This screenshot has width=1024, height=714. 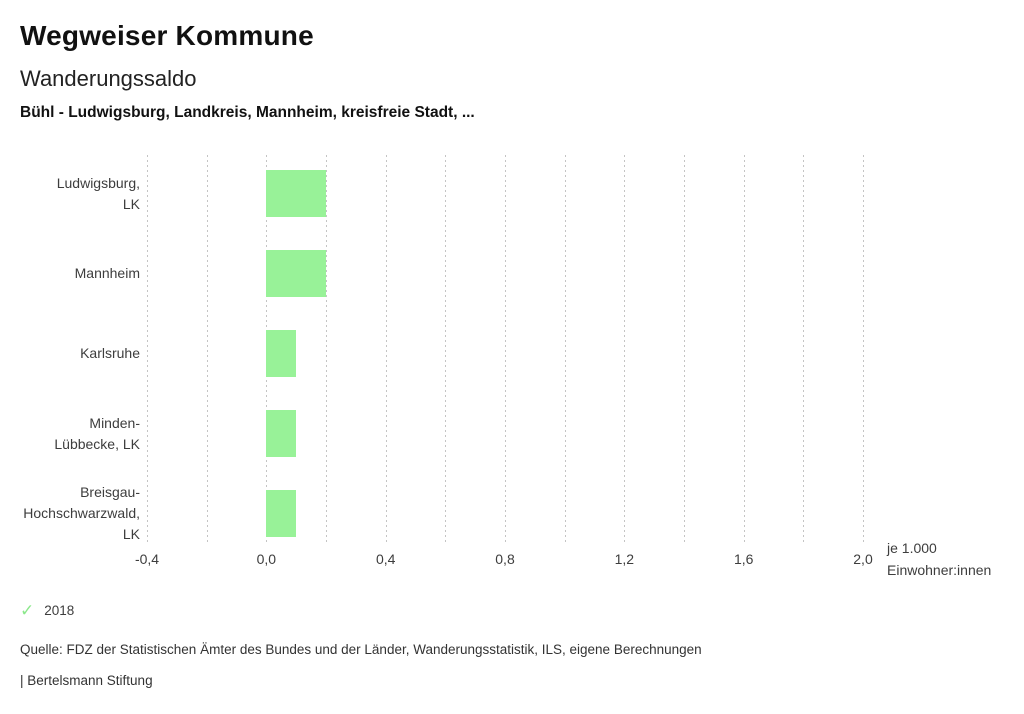 I want to click on x-tick-label: 2,0, so click(x=863, y=559).